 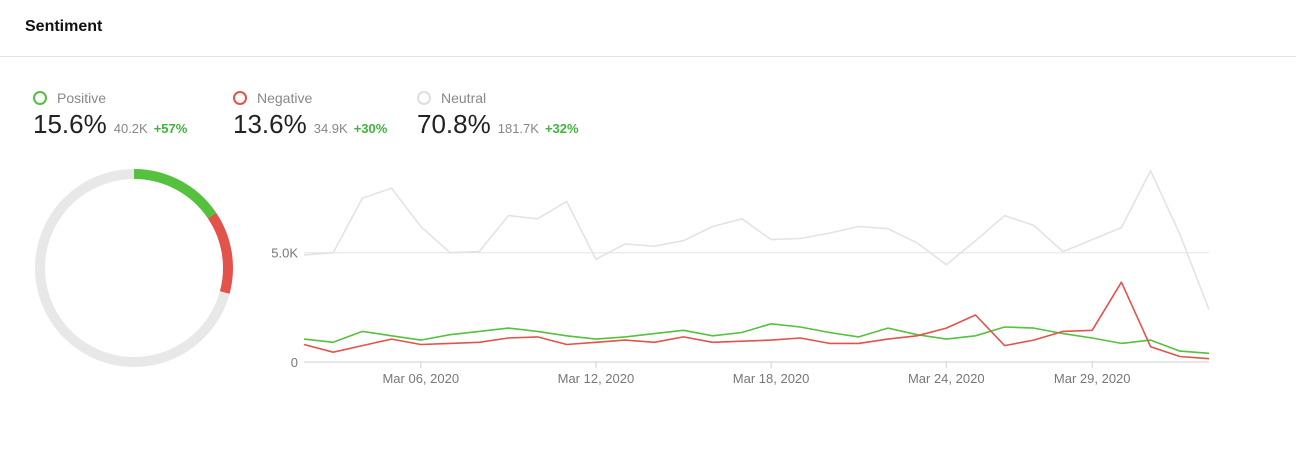 I want to click on legend-neutral-count: 181.7K, so click(x=518, y=128).